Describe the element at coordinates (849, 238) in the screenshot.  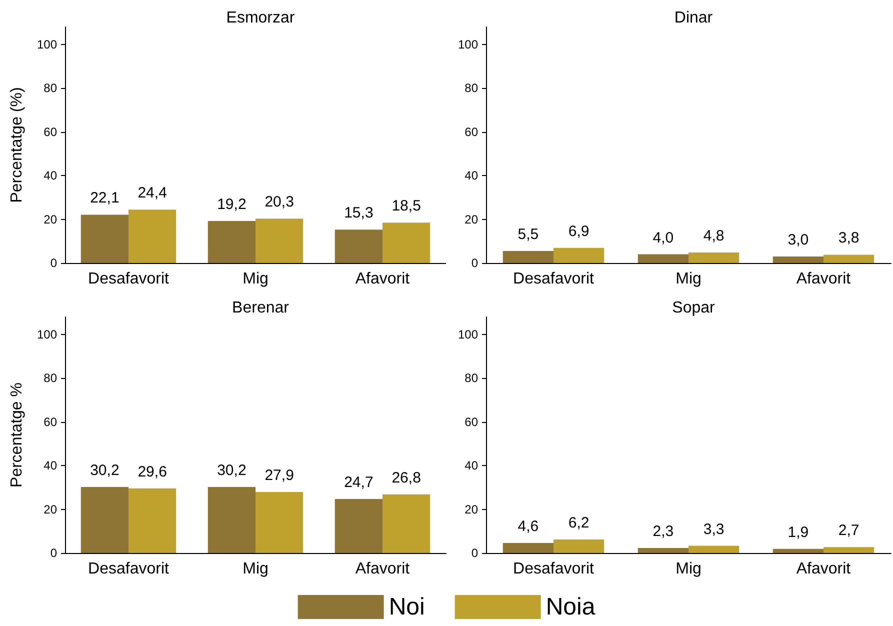
I see `data-label: 3,8` at that location.